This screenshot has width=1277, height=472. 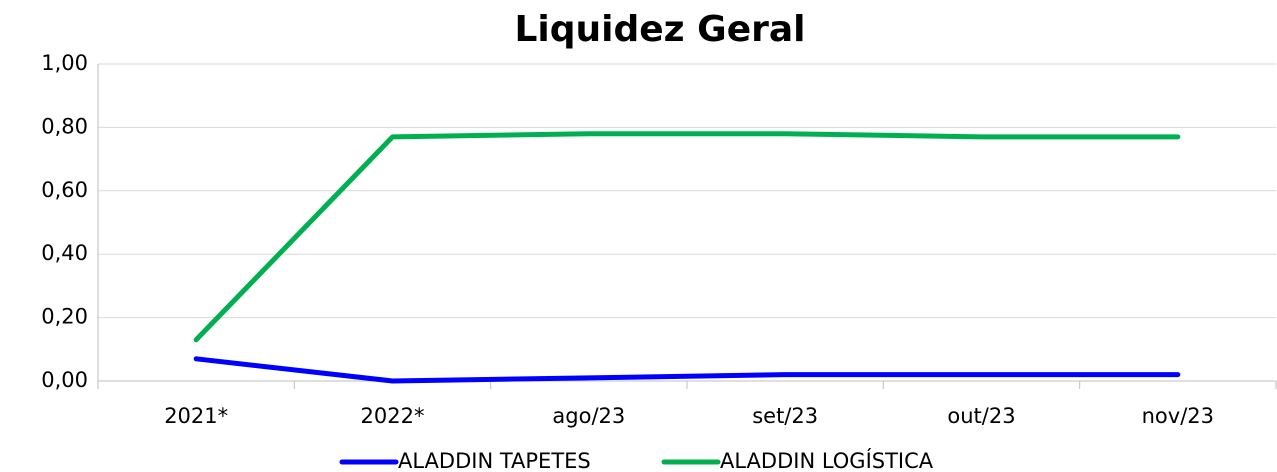 What do you see at coordinates (494, 460) in the screenshot?
I see `legend-label: ALADDIN TAPETES` at bounding box center [494, 460].